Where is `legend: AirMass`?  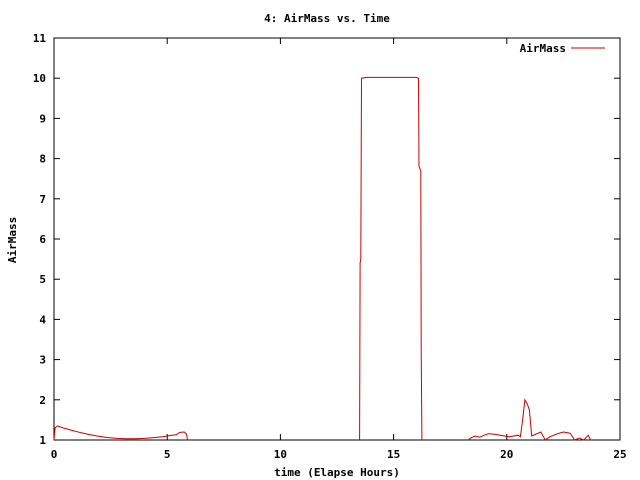 legend: AirMass is located at coordinates (562, 48).